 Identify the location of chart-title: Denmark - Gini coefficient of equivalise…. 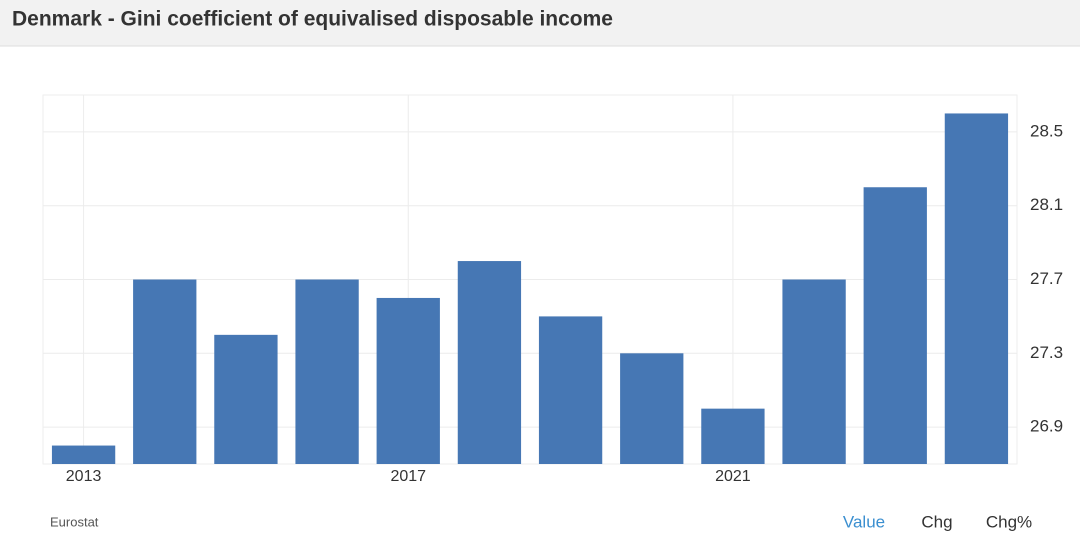
(312, 19).